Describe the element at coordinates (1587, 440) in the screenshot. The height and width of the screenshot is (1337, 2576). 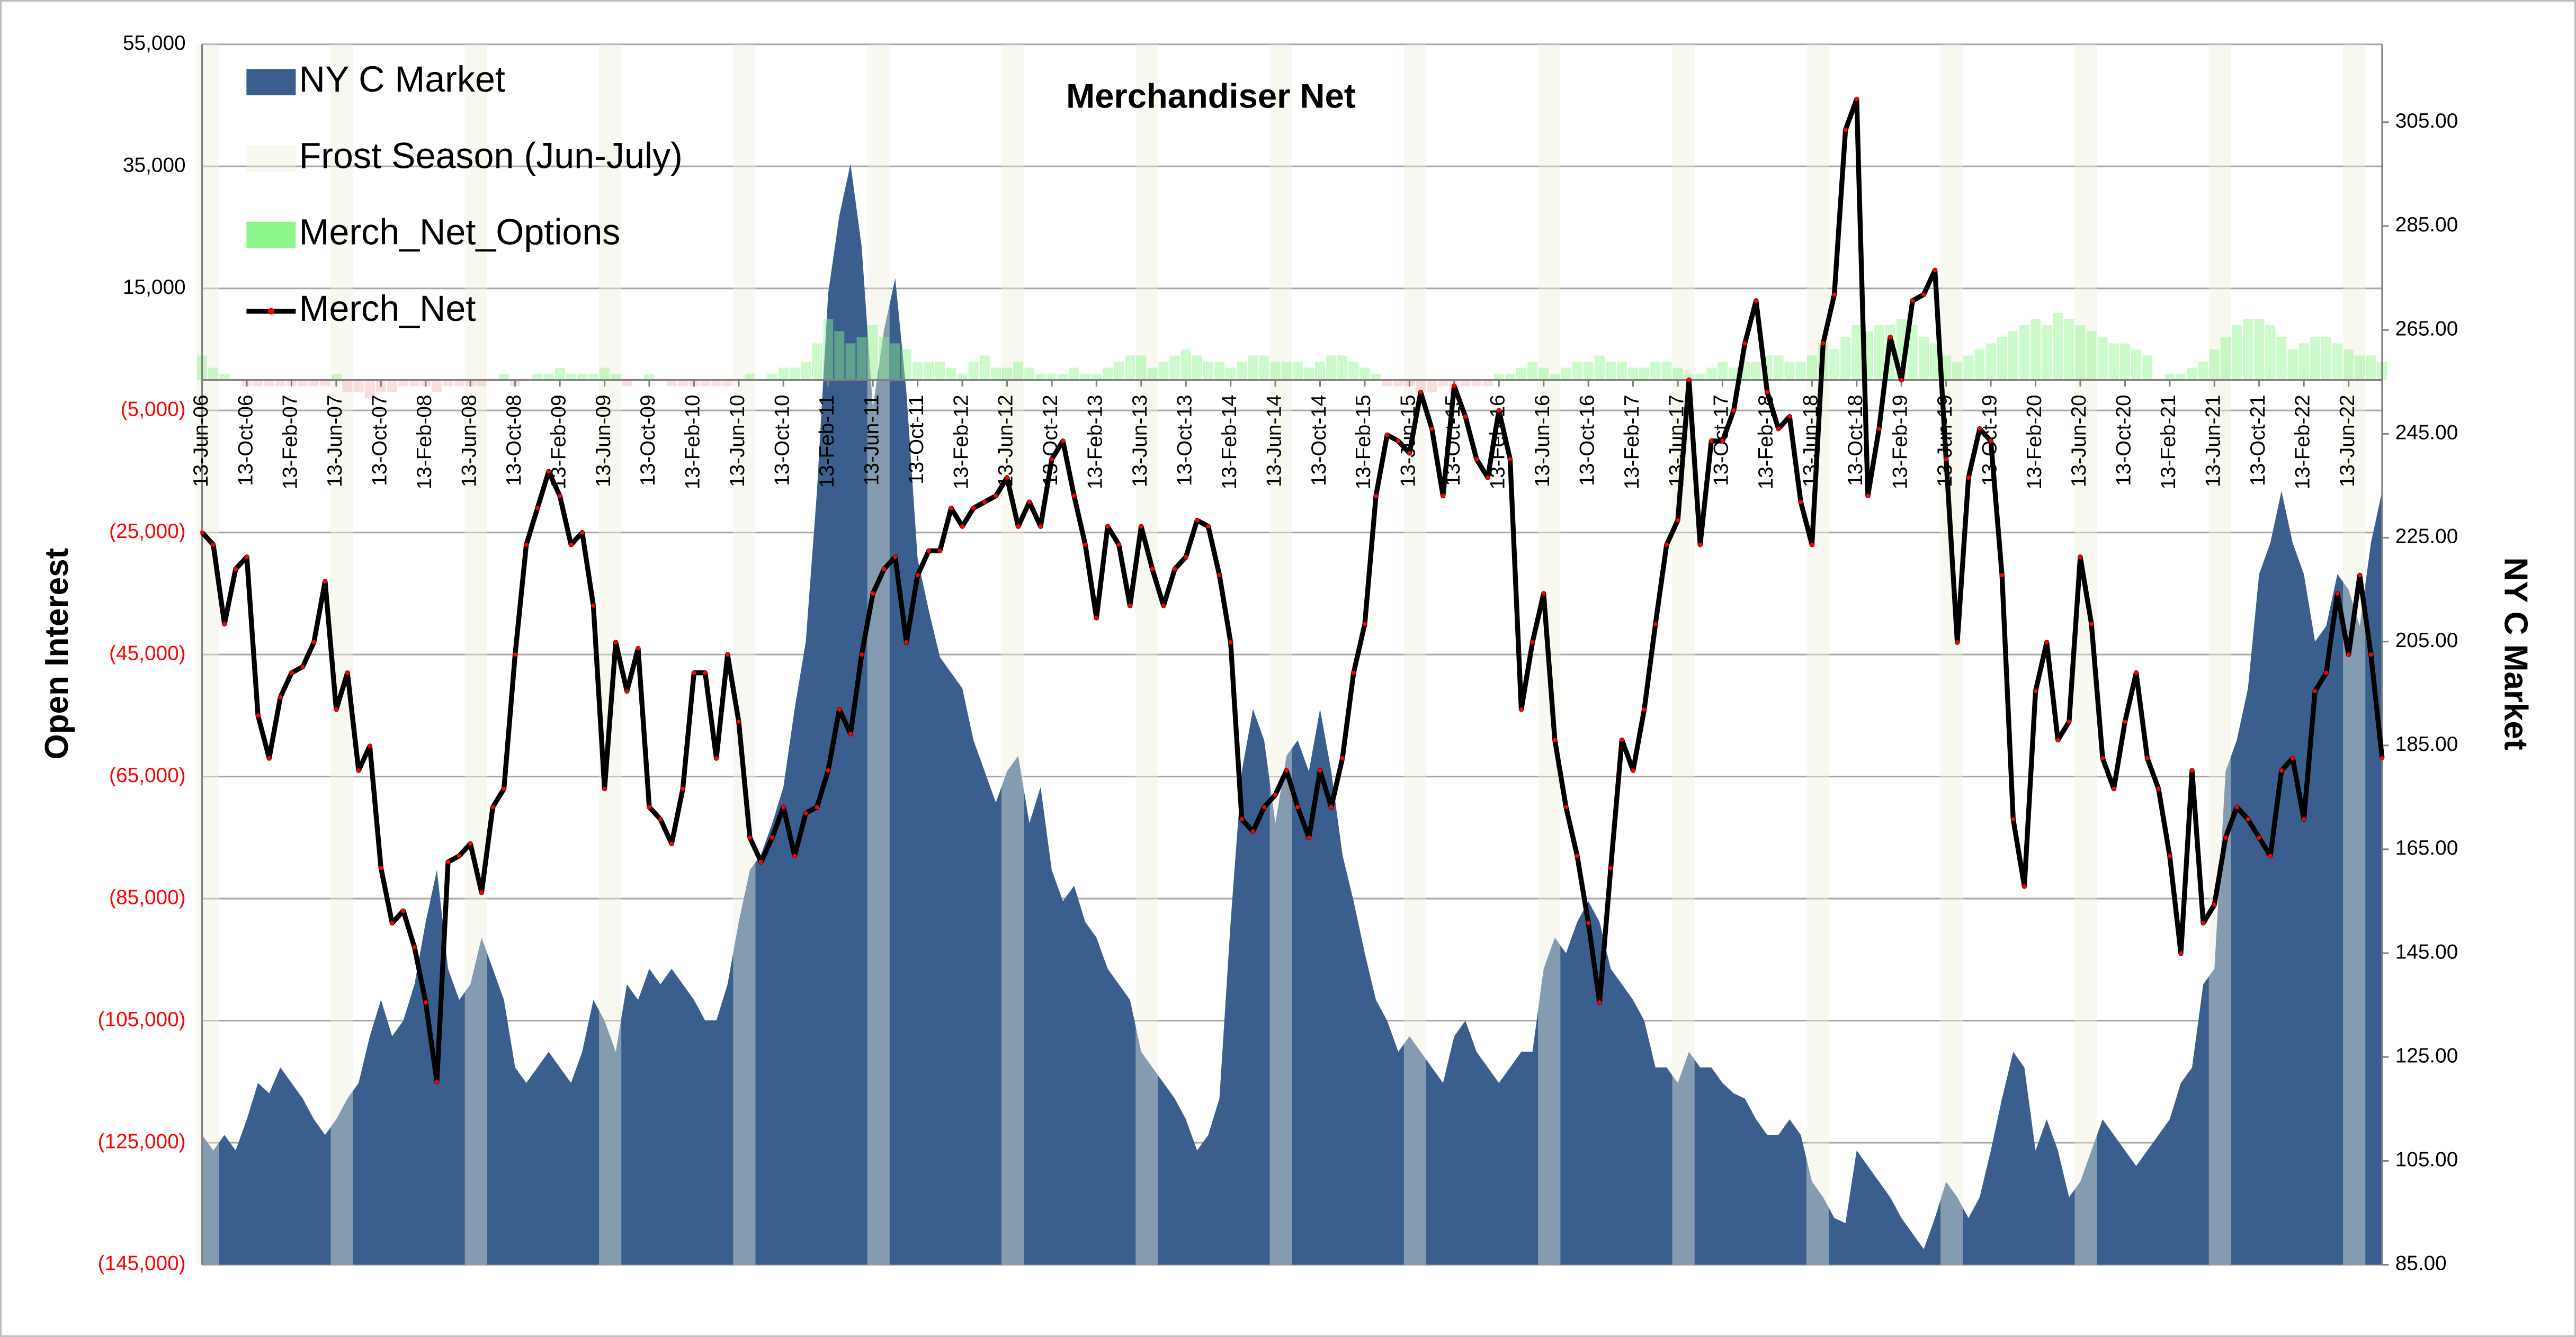
I see `x-tick-label: 13-Oct-16` at that location.